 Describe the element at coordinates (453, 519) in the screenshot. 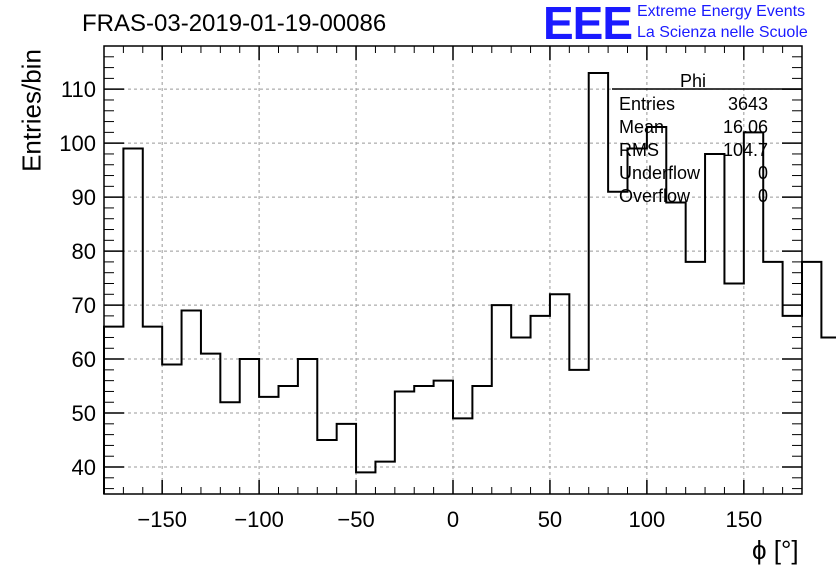

I see `x-tick-label: 0` at that location.